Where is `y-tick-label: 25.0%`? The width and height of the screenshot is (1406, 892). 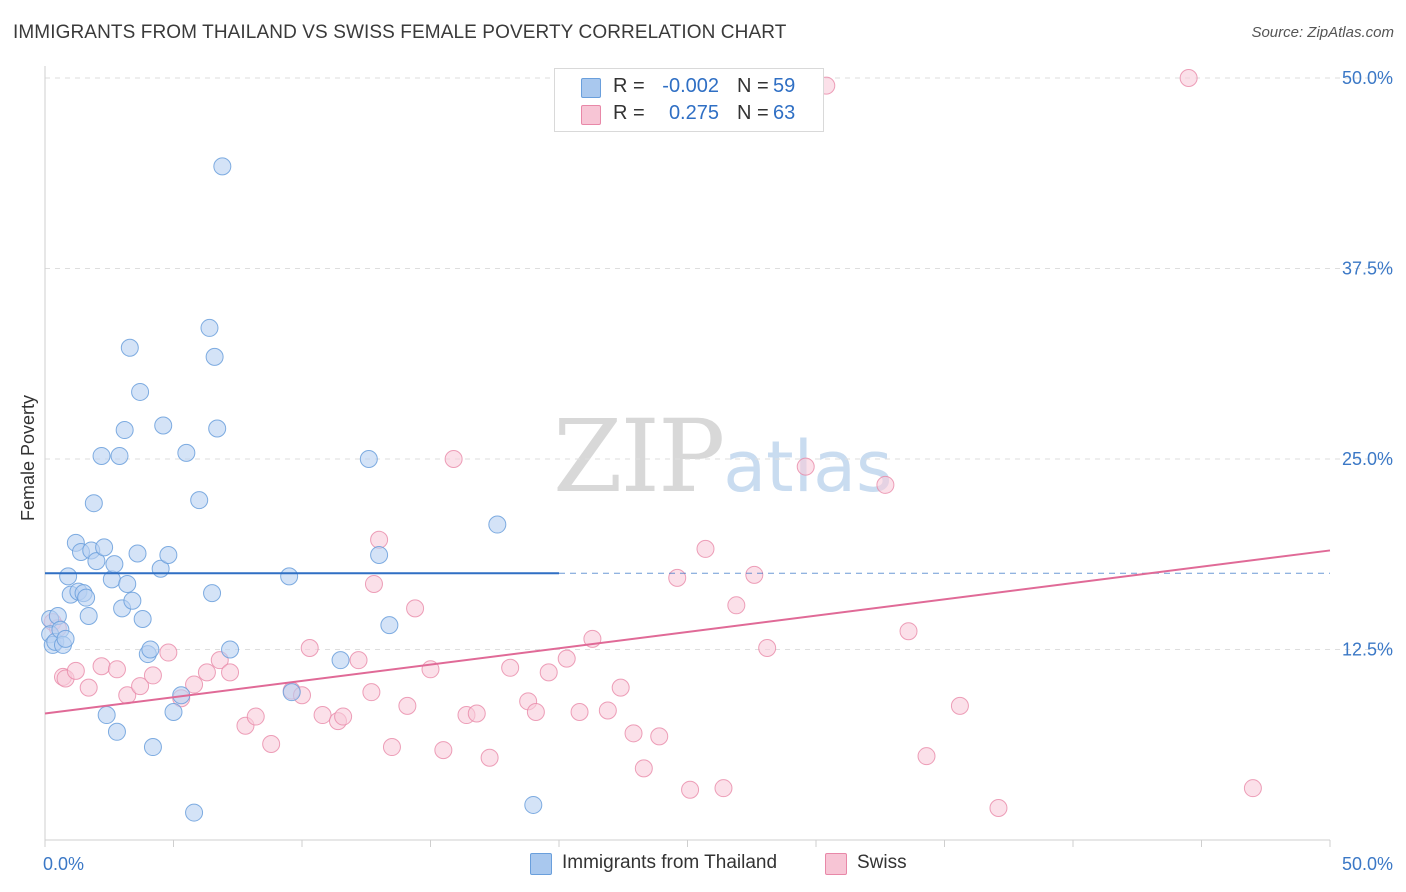
y-tick-label: 25.0% is located at coordinates (1367, 459).